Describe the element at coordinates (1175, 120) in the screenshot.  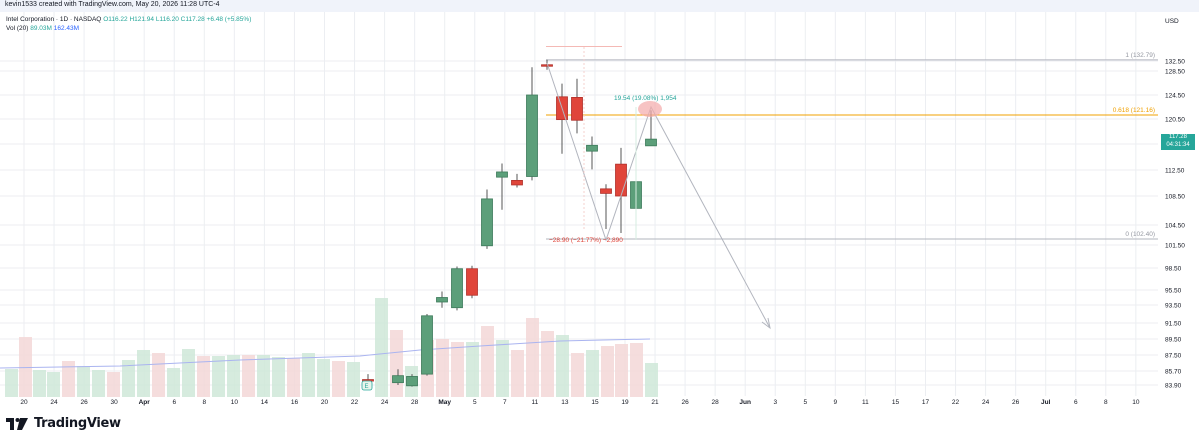
I see `price-tick-label: 120.50` at that location.